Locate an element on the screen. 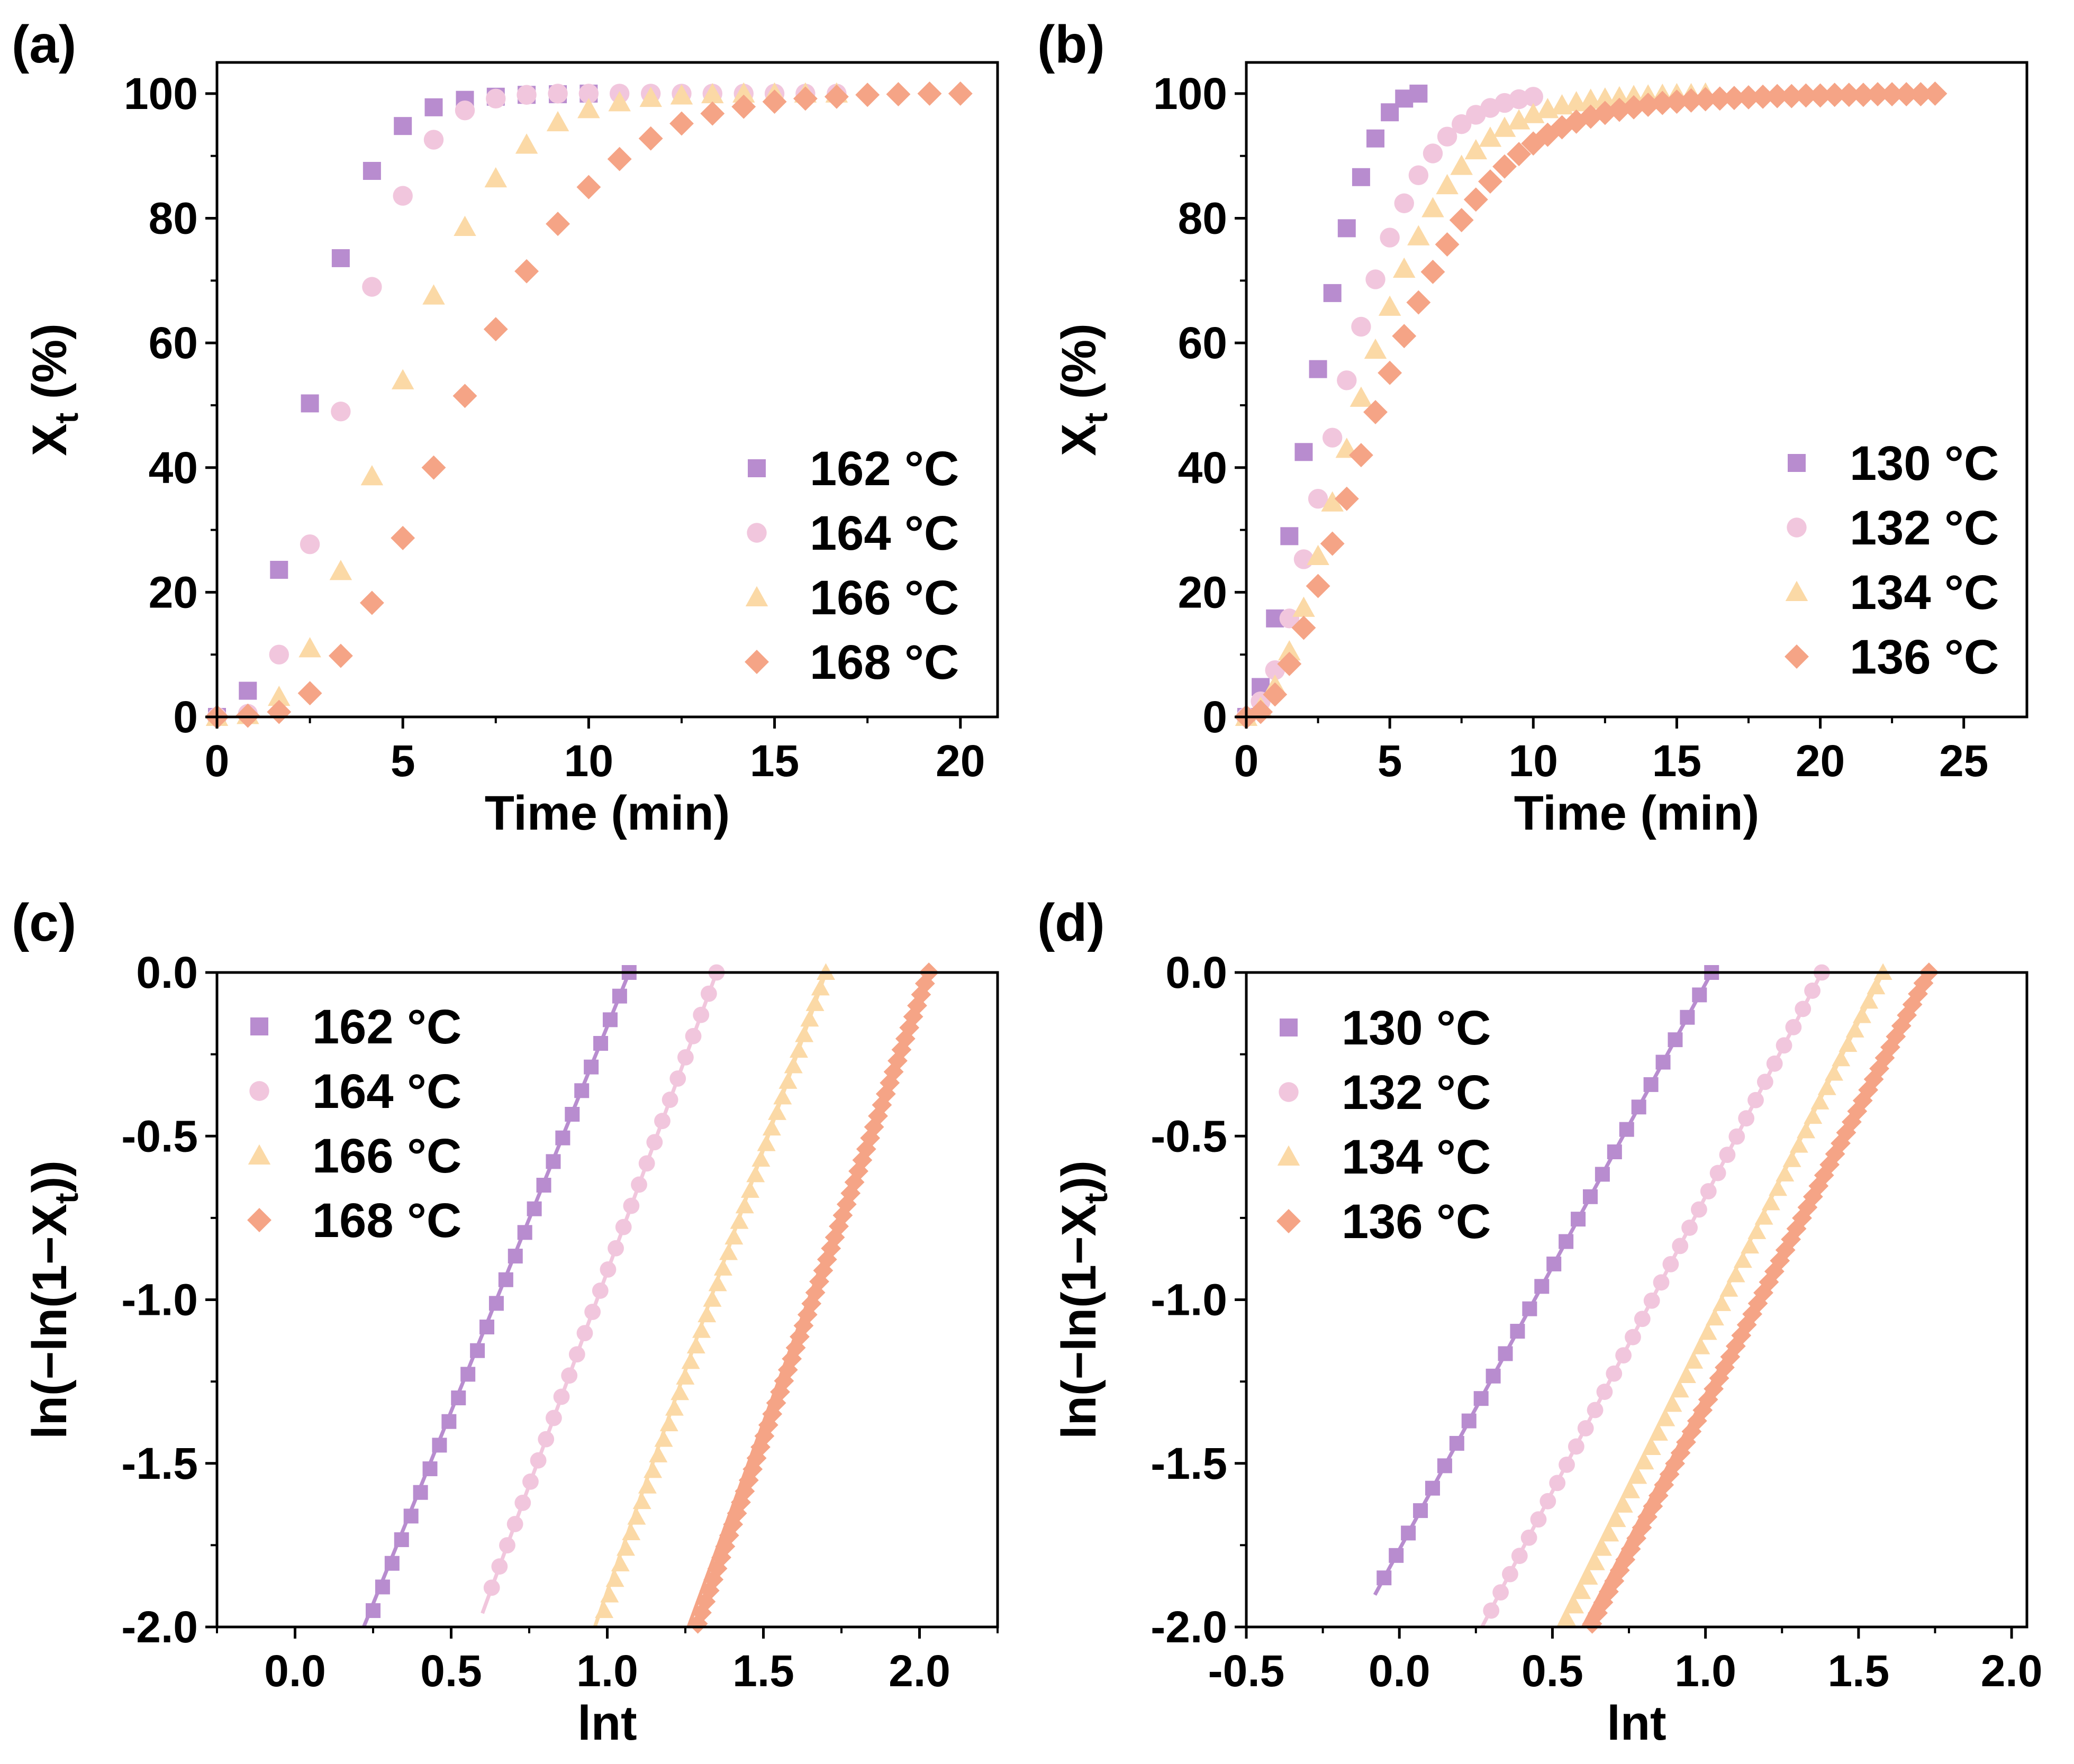 This screenshot has width=2074, height=1764. x-tick-label: -0.5 is located at coordinates (1247, 1671).